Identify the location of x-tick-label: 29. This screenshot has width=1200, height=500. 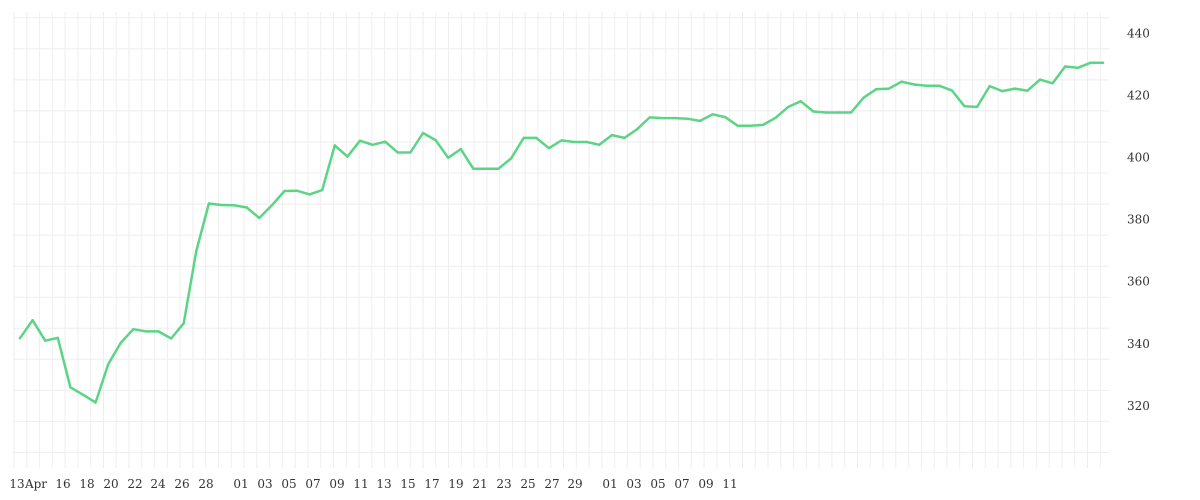
(574, 484).